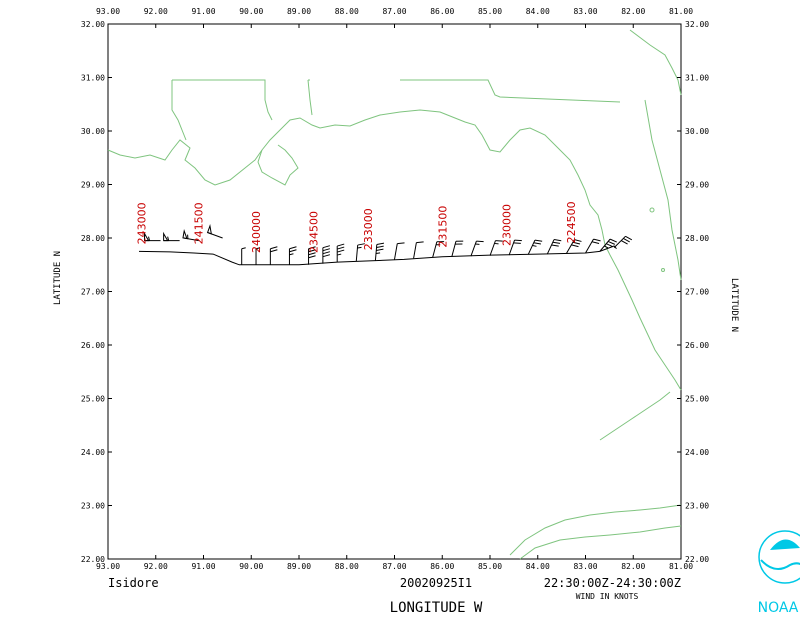  Describe the element at coordinates (538, 566) in the screenshot. I see `lon-tick-label-bottom: 84.00` at that location.